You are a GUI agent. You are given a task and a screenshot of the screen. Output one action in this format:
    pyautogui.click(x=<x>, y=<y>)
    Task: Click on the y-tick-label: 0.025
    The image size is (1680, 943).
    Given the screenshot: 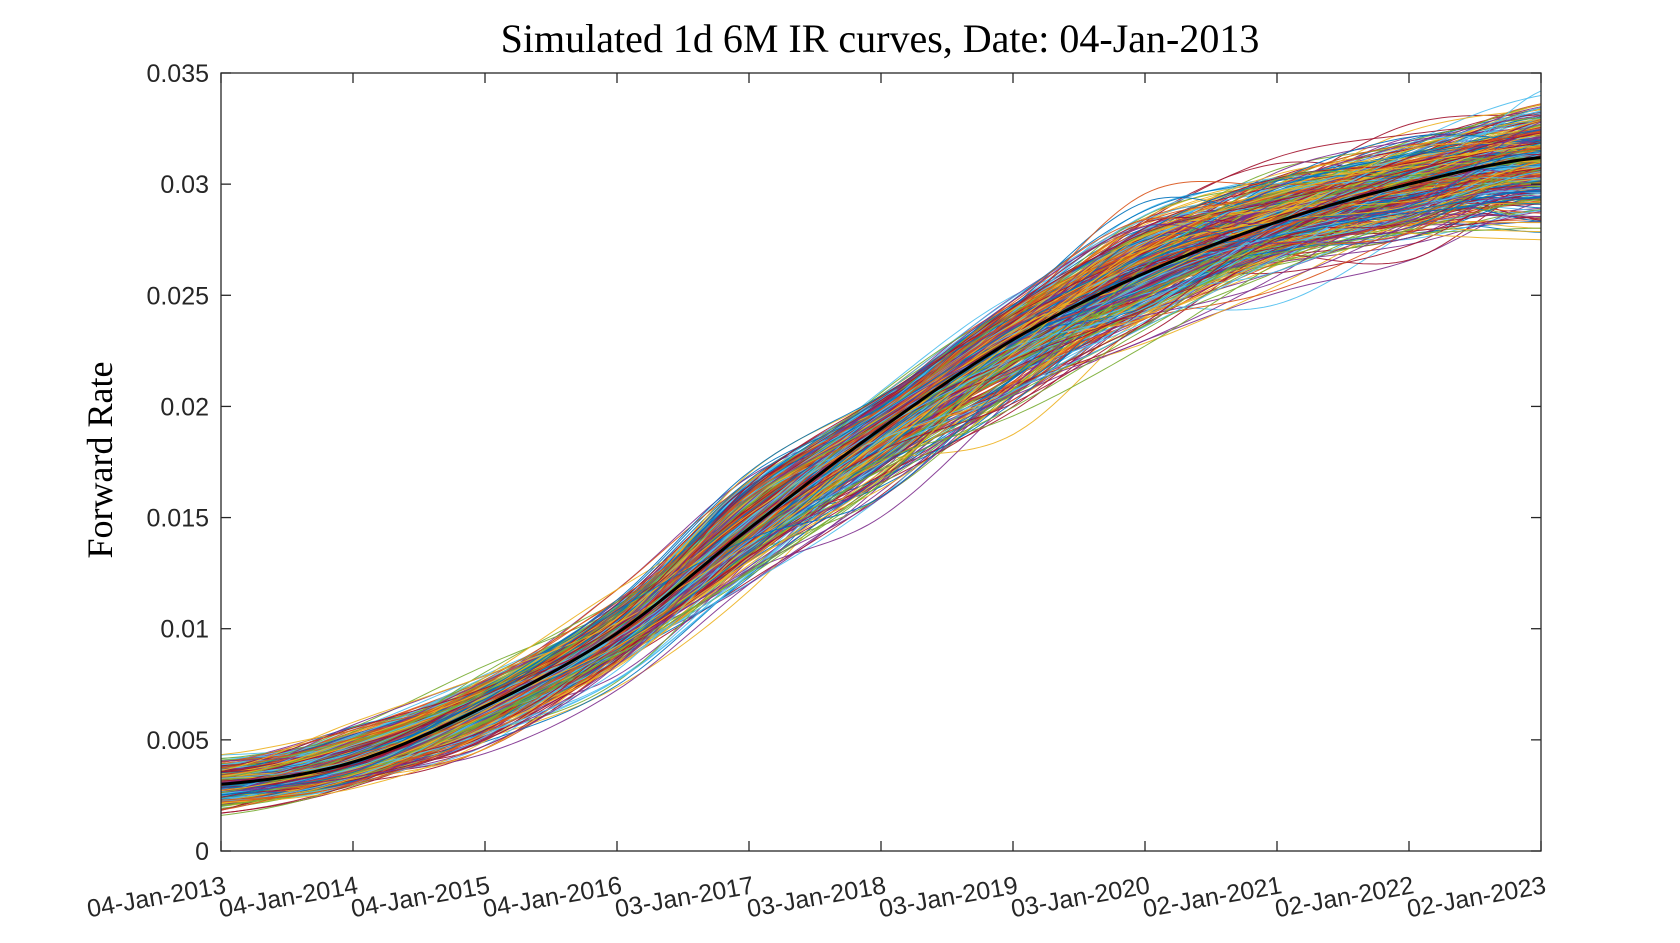 What is the action you would take?
    pyautogui.click(x=177, y=296)
    